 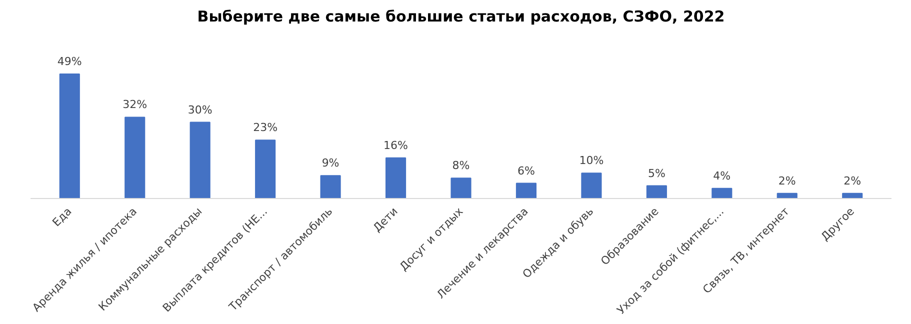 I want to click on data-label: 23%, so click(x=265, y=127).